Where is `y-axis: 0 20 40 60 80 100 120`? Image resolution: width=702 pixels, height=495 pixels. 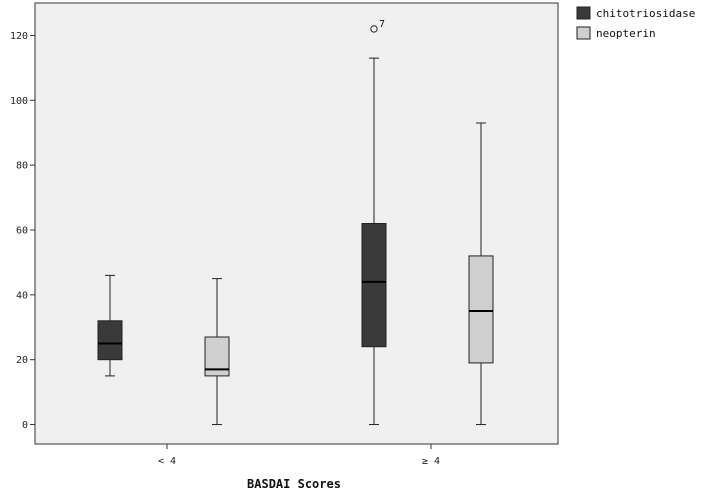 y-axis: 0 20 40 60 80 100 120 is located at coordinates (22, 231).